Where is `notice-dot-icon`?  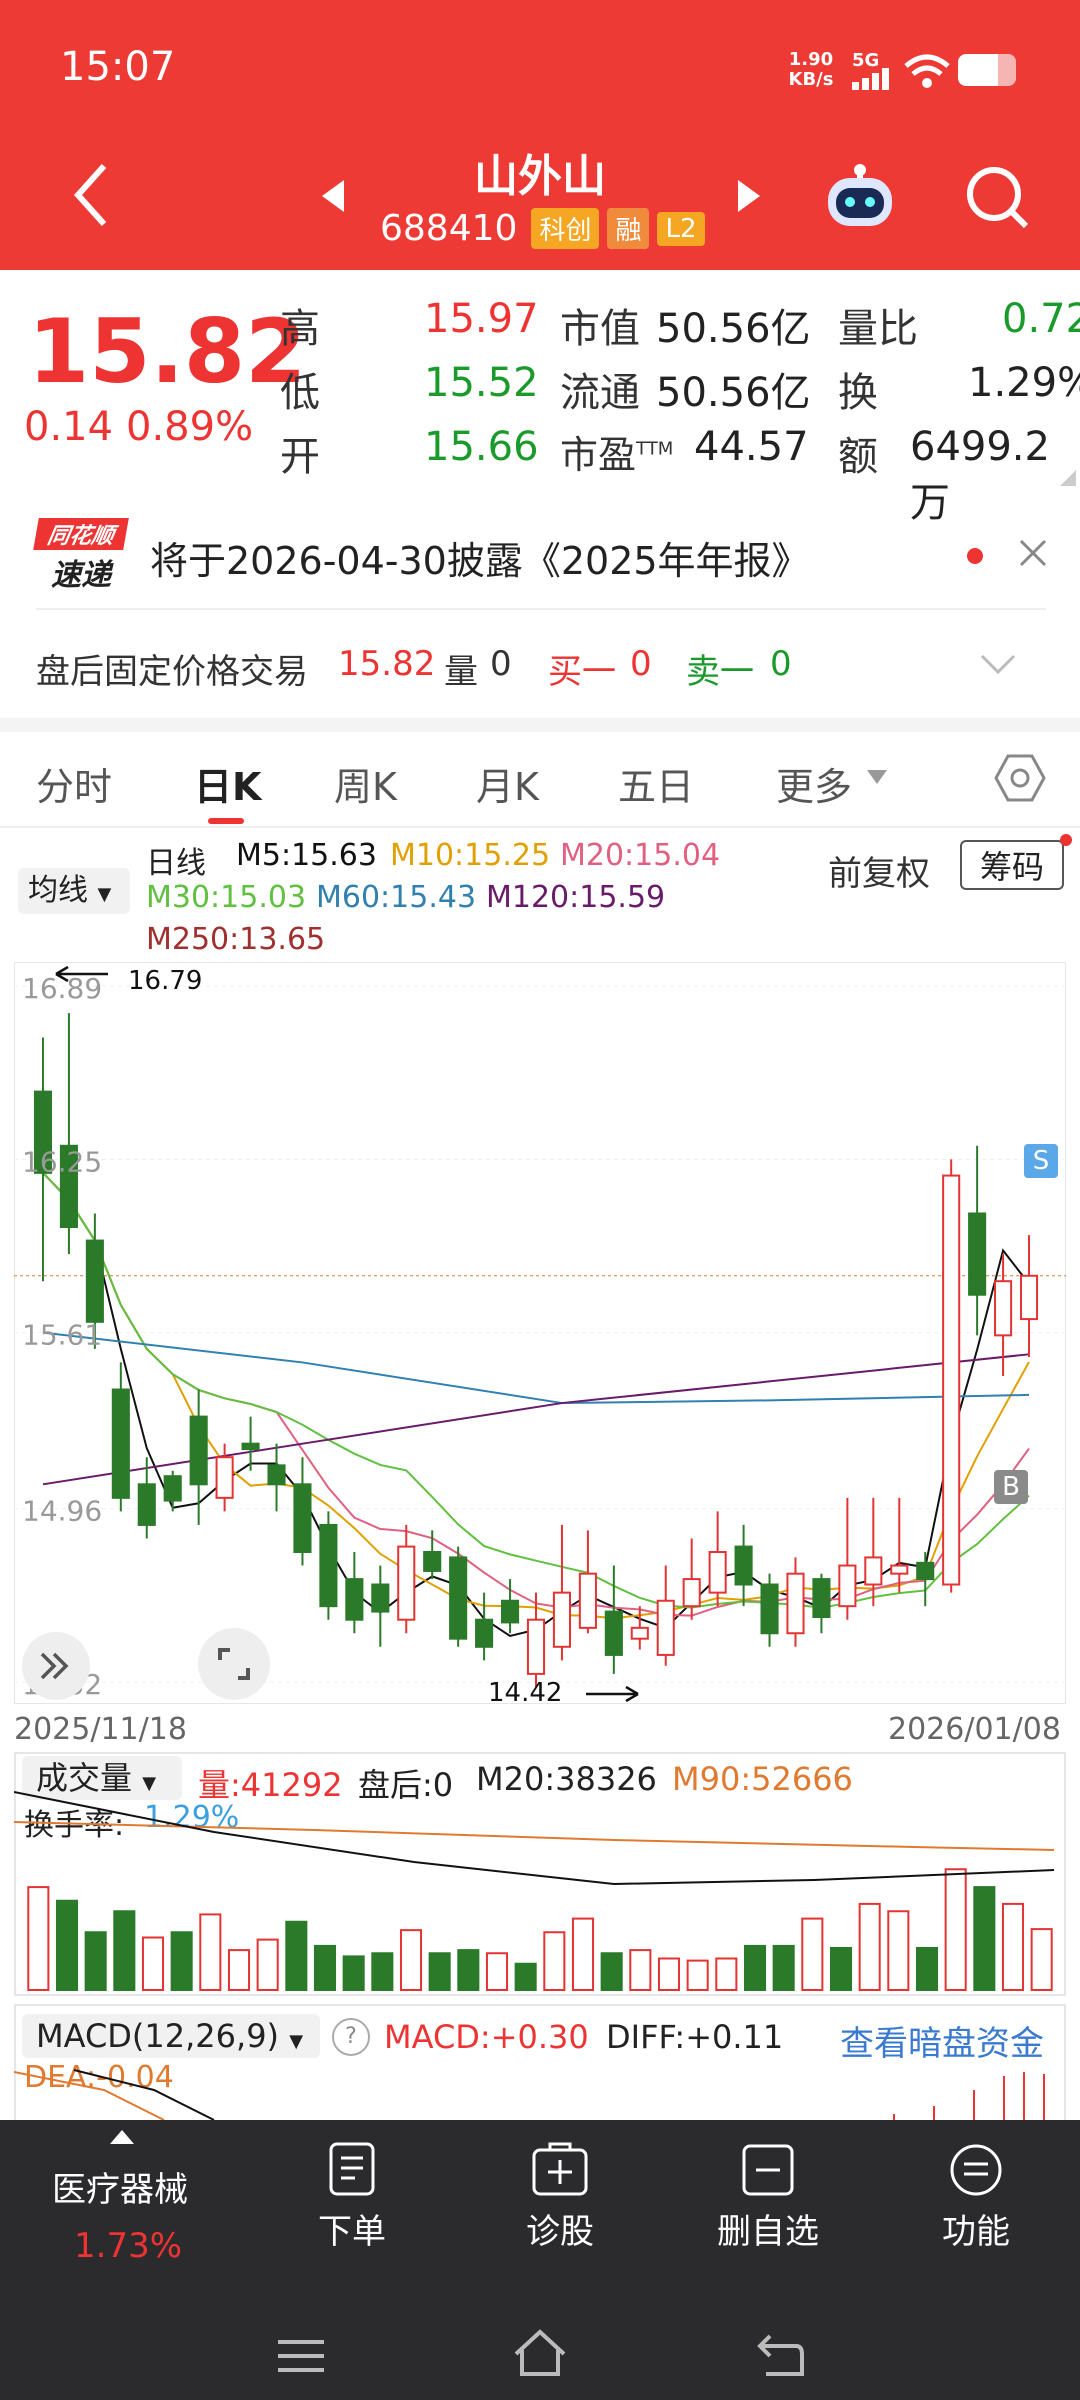 notice-dot-icon is located at coordinates (975, 556).